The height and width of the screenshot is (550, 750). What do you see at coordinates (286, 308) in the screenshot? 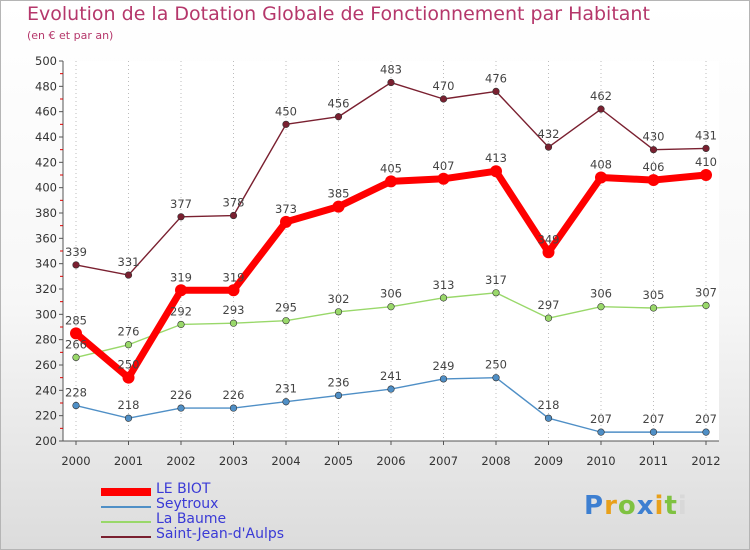
I see `data-label-la-baume: 295` at bounding box center [286, 308].